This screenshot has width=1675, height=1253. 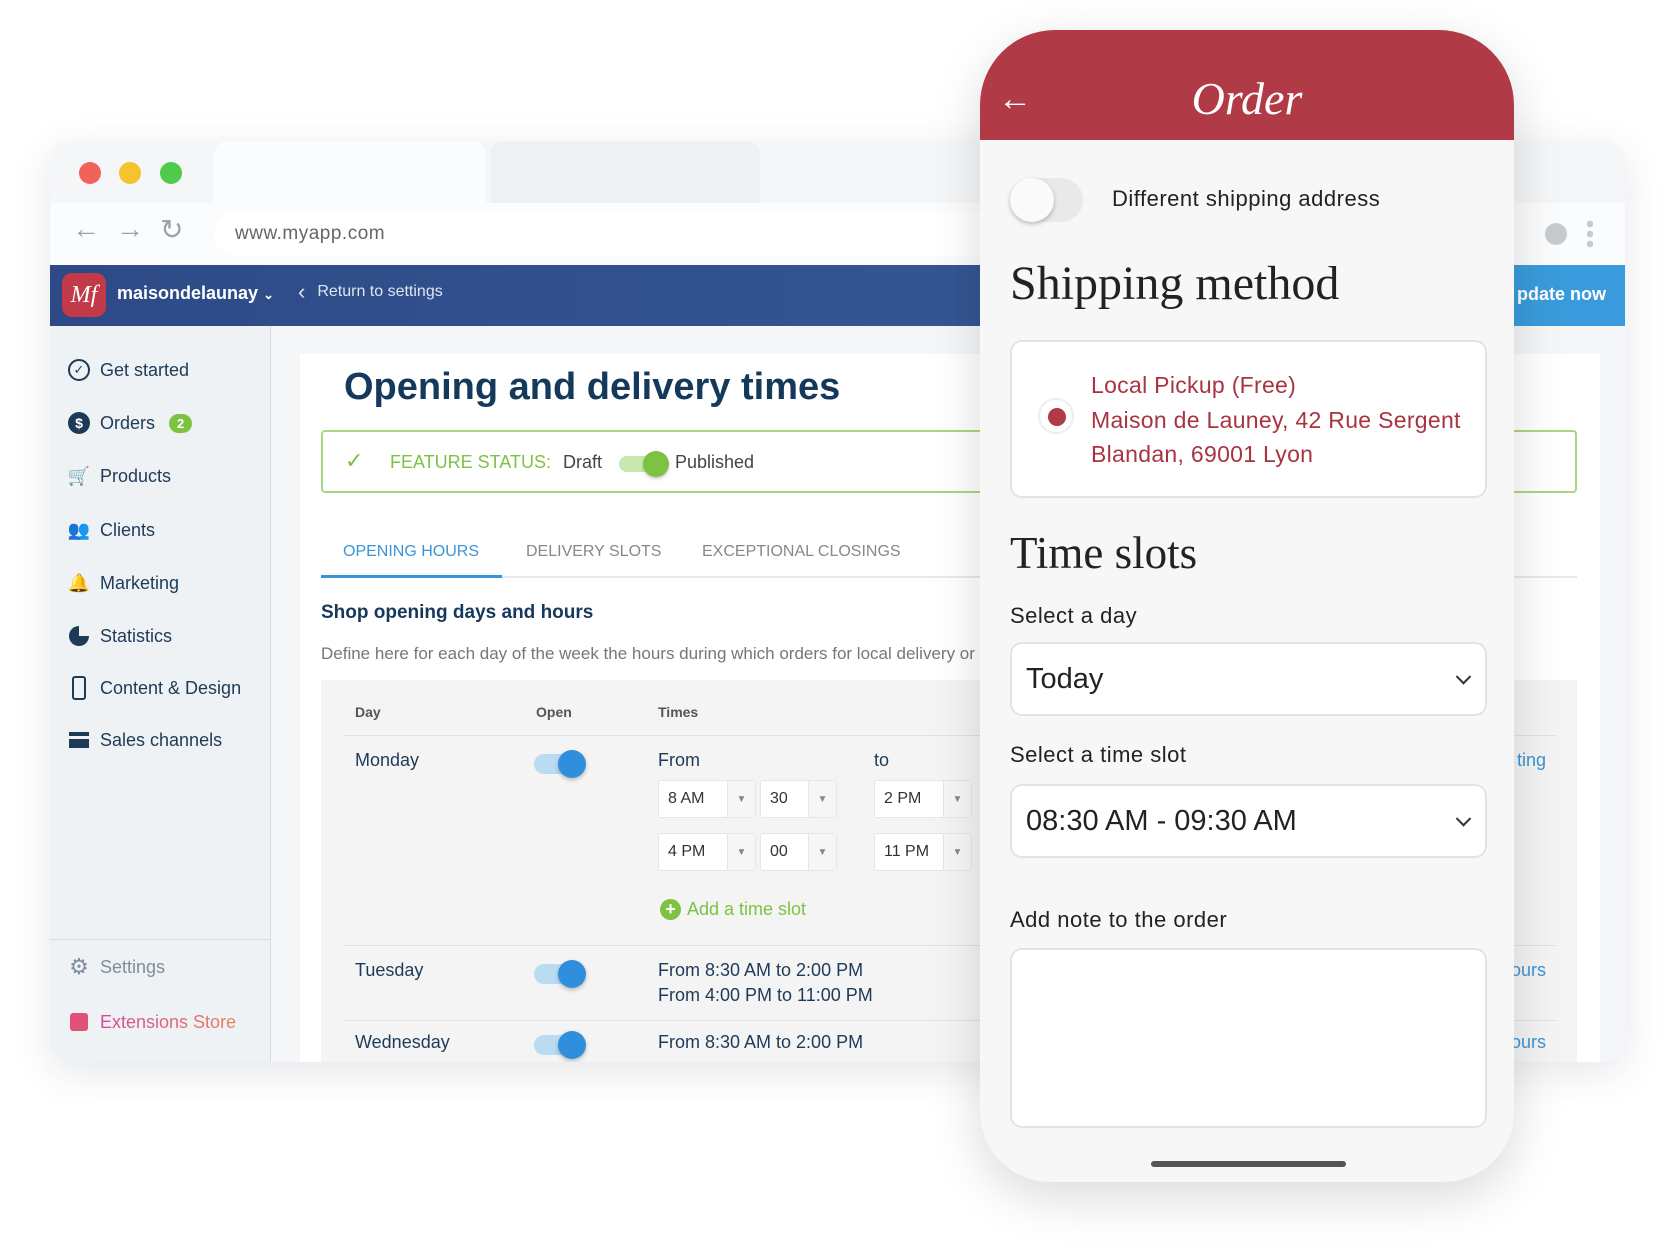 What do you see at coordinates (1248, 679) in the screenshot?
I see `day-select: Today` at bounding box center [1248, 679].